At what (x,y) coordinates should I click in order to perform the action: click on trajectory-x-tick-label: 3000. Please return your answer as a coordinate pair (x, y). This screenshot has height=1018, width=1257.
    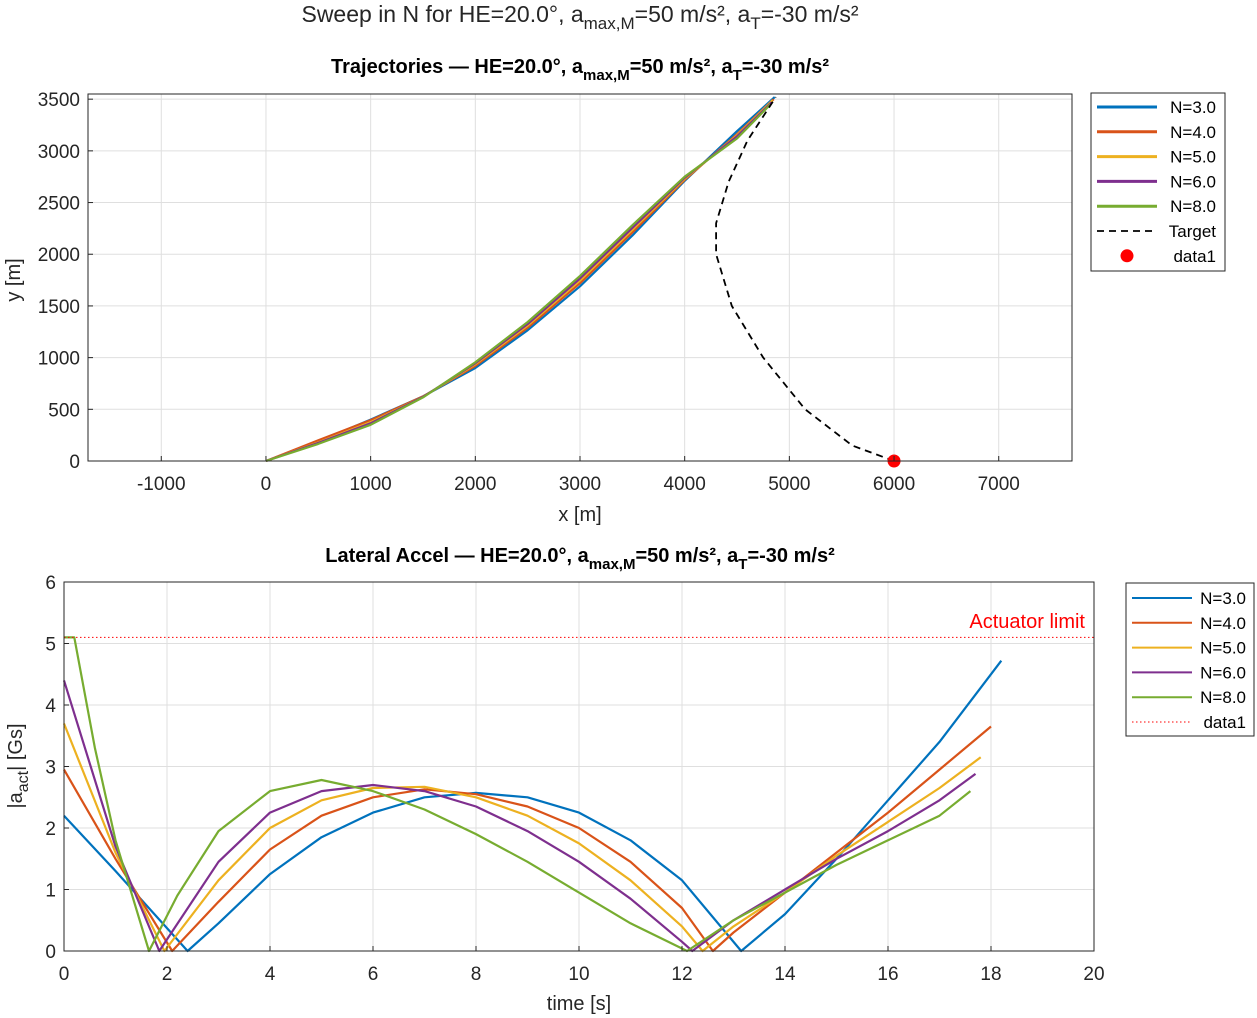
    Looking at the image, I should click on (580, 484).